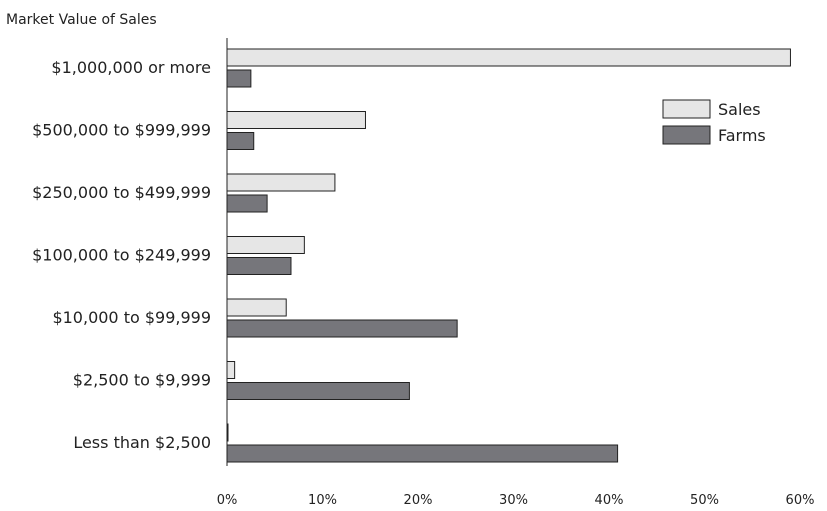  What do you see at coordinates (81, 20) in the screenshot?
I see `y-axis-title: Market Value of Sales` at bounding box center [81, 20].